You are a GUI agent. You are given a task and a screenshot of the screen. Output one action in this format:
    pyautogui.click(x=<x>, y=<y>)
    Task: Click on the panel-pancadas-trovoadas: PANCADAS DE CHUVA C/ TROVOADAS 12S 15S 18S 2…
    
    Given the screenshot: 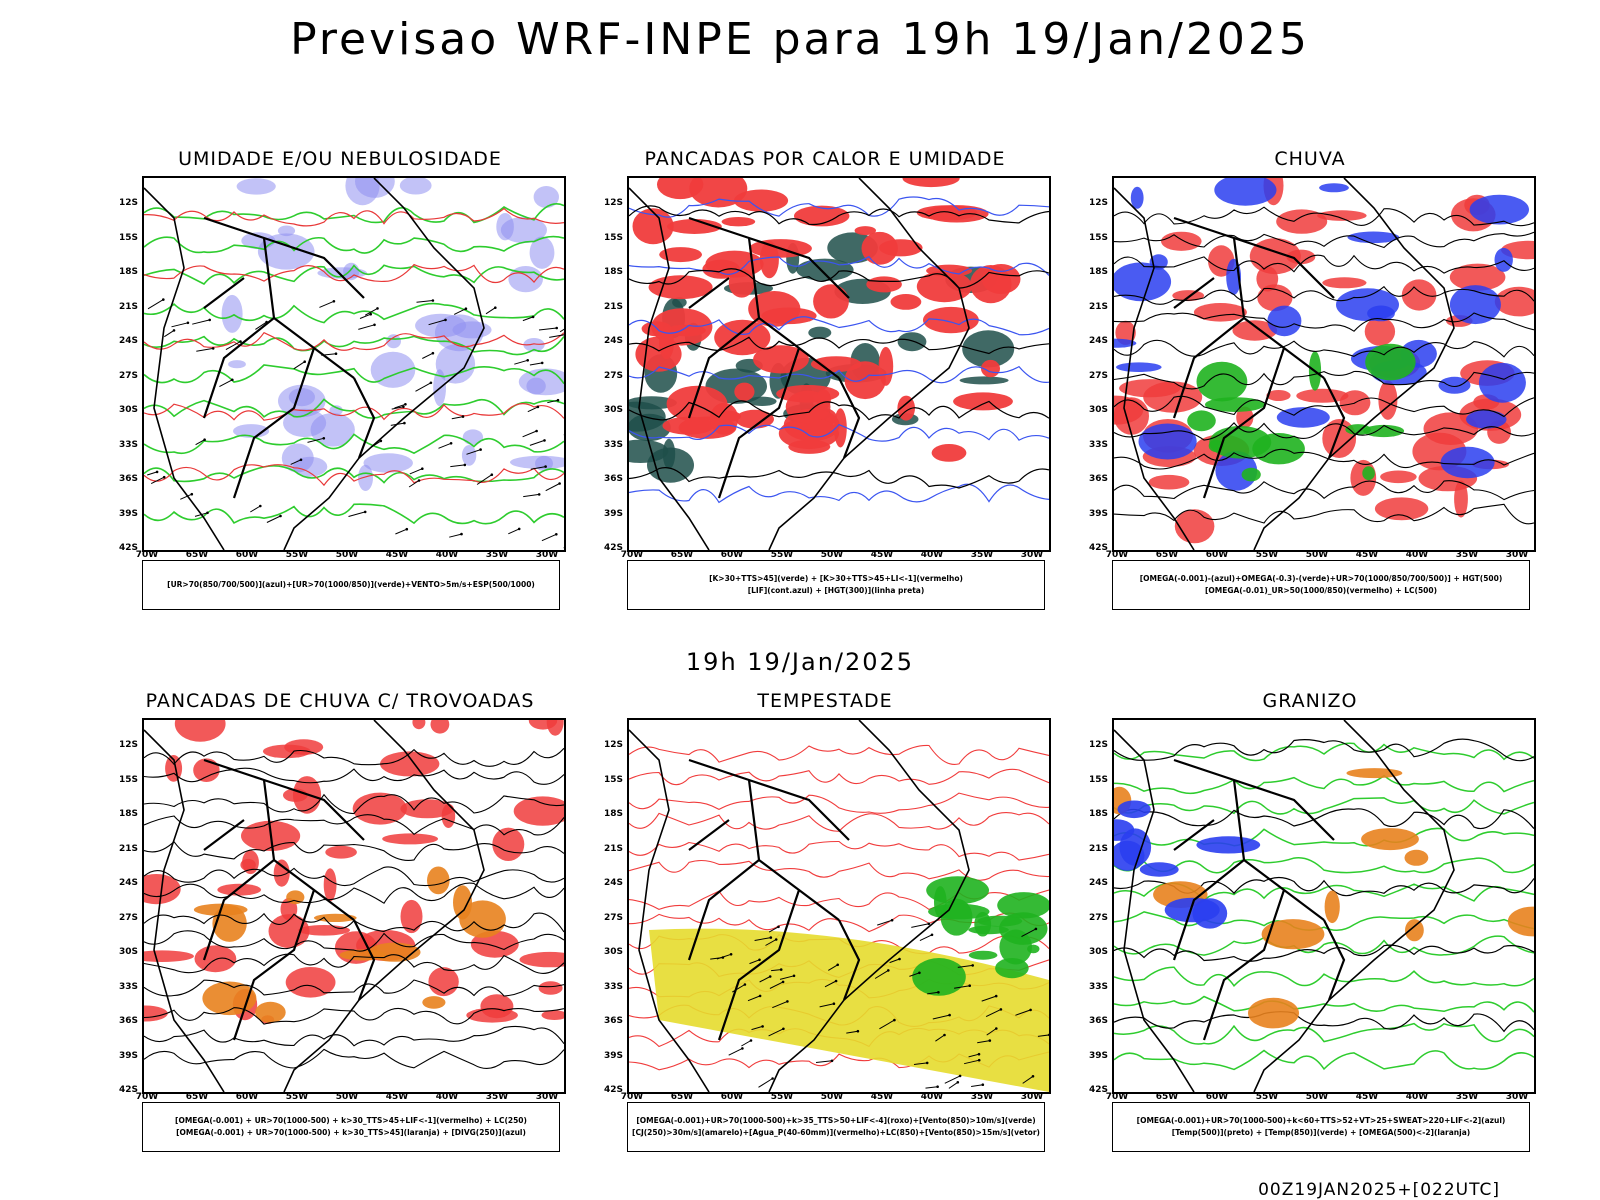 What is the action you would take?
    pyautogui.click(x=340, y=930)
    